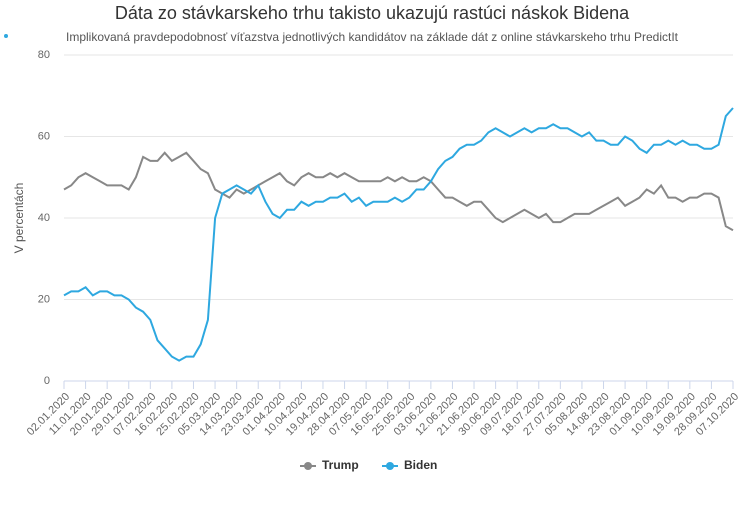 The height and width of the screenshot is (505, 744). Describe the element at coordinates (44, 299) in the screenshot. I see `y-tick-label: 20` at that location.